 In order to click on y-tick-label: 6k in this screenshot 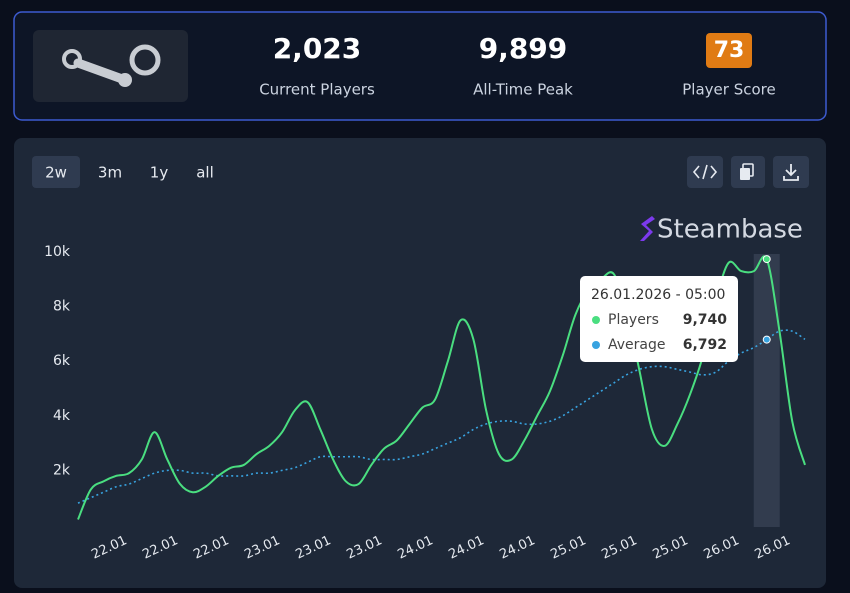, I will do `click(62, 361)`.